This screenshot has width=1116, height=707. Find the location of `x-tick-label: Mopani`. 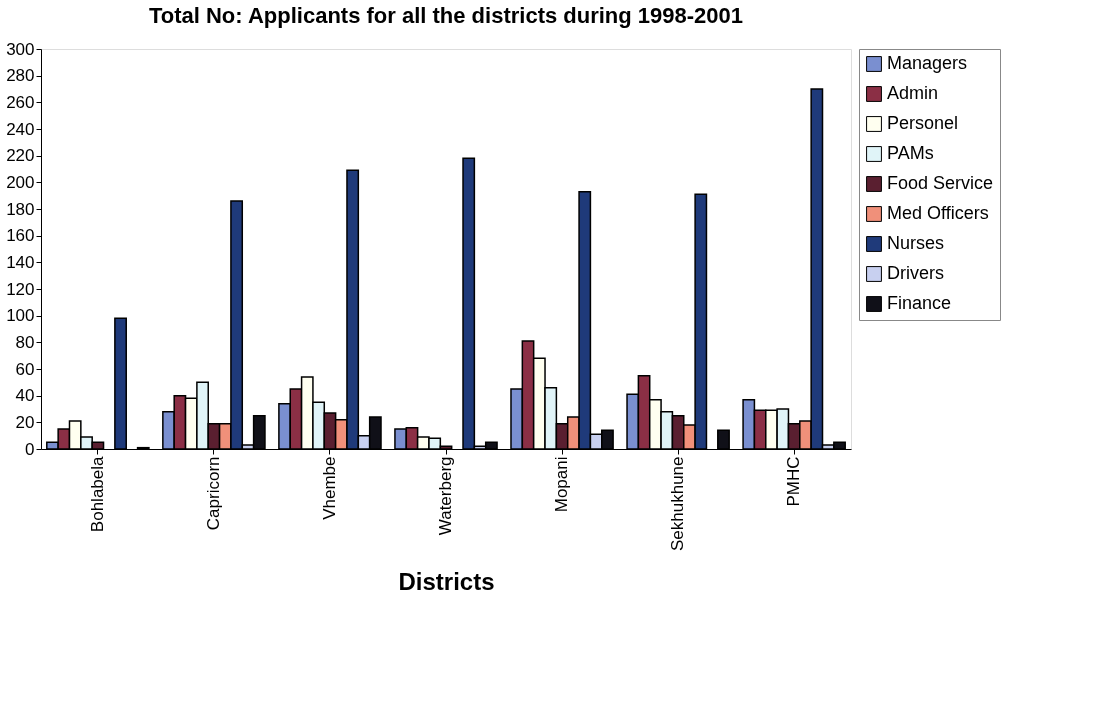

x-tick-label: Mopani is located at coordinates (562, 484).